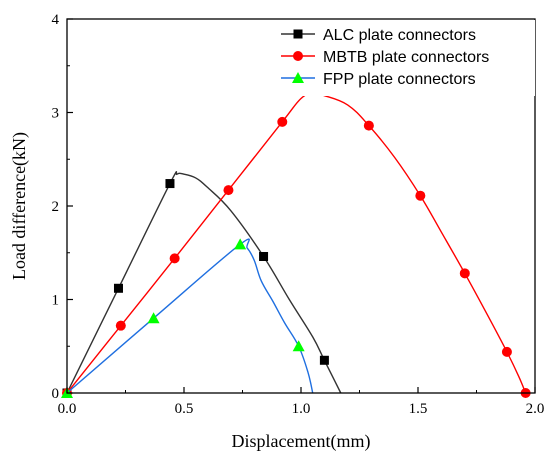 This screenshot has width=550, height=463. Describe the element at coordinates (399, 79) in the screenshot. I see `legend-label: FPP plate connectors` at that location.